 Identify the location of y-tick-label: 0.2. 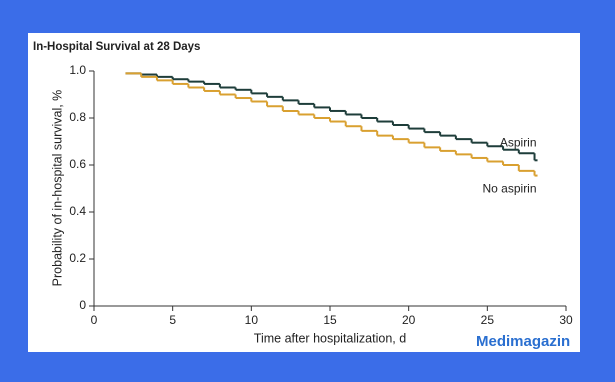
(77, 258).